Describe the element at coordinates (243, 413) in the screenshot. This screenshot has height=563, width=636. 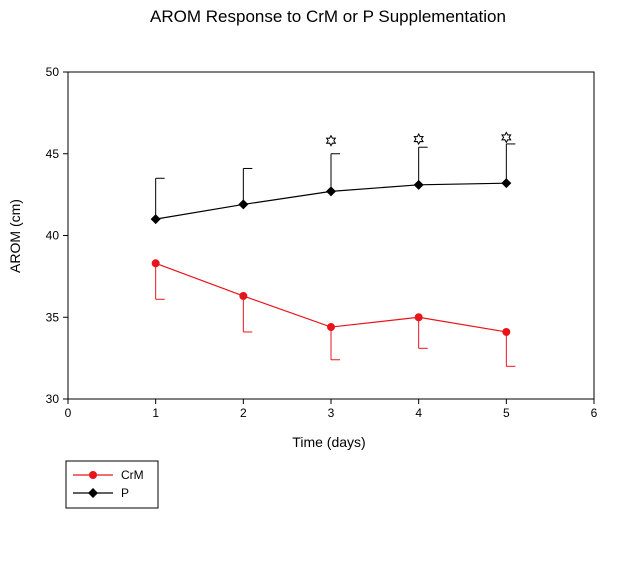
I see `x-tick-label: 2` at that location.